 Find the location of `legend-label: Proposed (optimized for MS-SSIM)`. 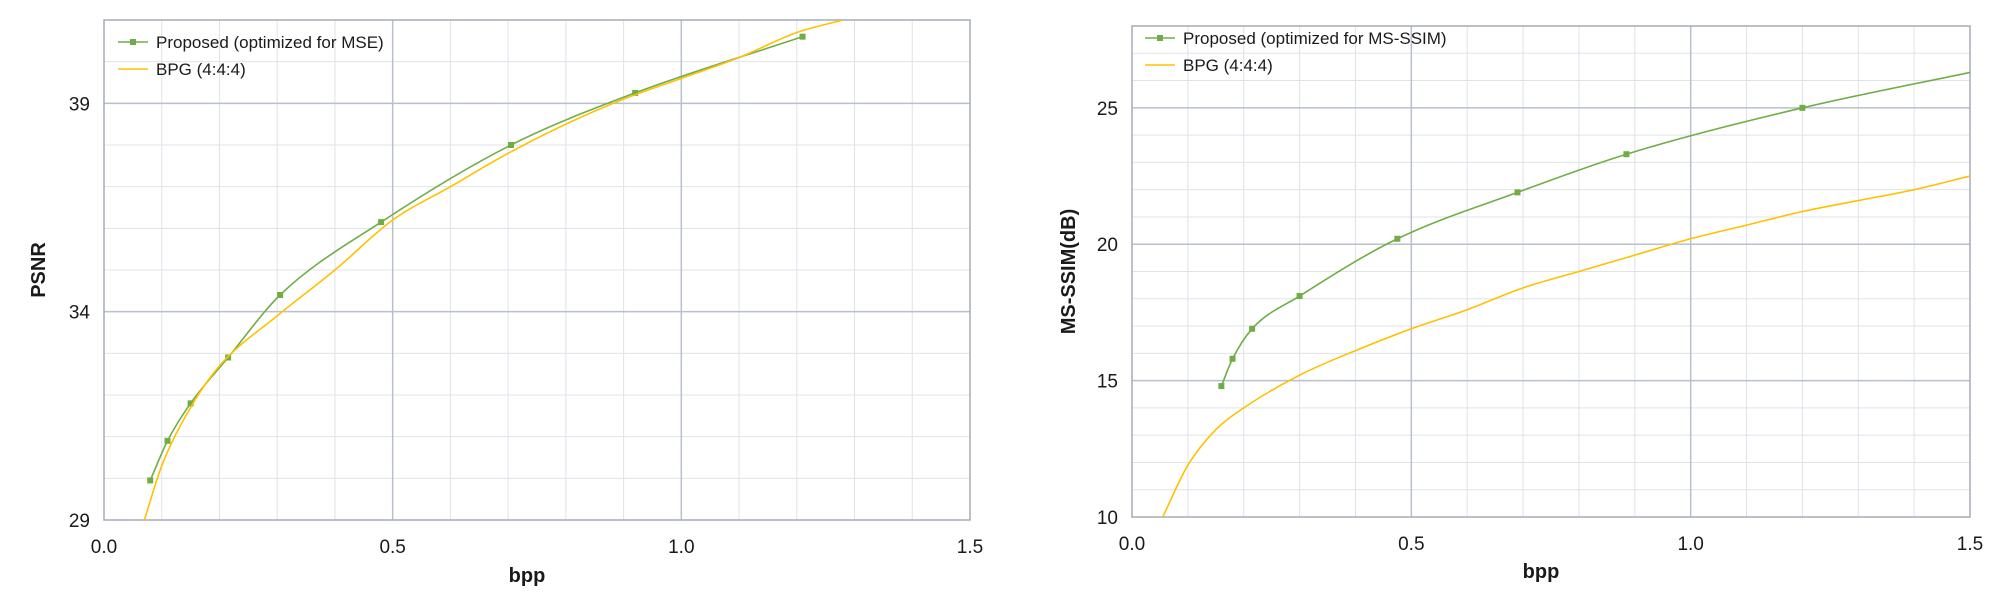

legend-label: Proposed (optimized for MS-SSIM) is located at coordinates (1315, 38).